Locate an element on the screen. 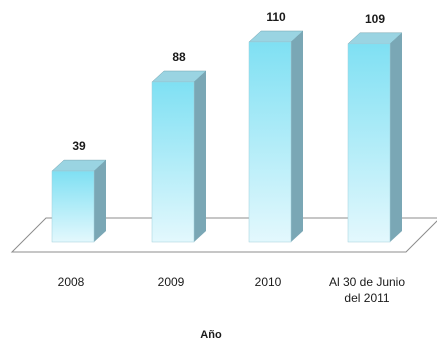 Image resolution: width=437 pixels, height=342 pixels. x-tick-label: 2008 is located at coordinates (71, 282).